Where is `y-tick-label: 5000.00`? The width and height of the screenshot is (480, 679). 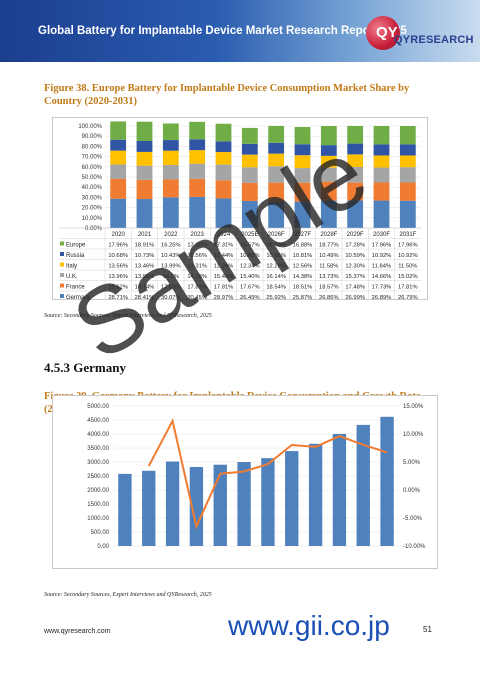 y-tick-label: 5000.00 is located at coordinates (98, 407).